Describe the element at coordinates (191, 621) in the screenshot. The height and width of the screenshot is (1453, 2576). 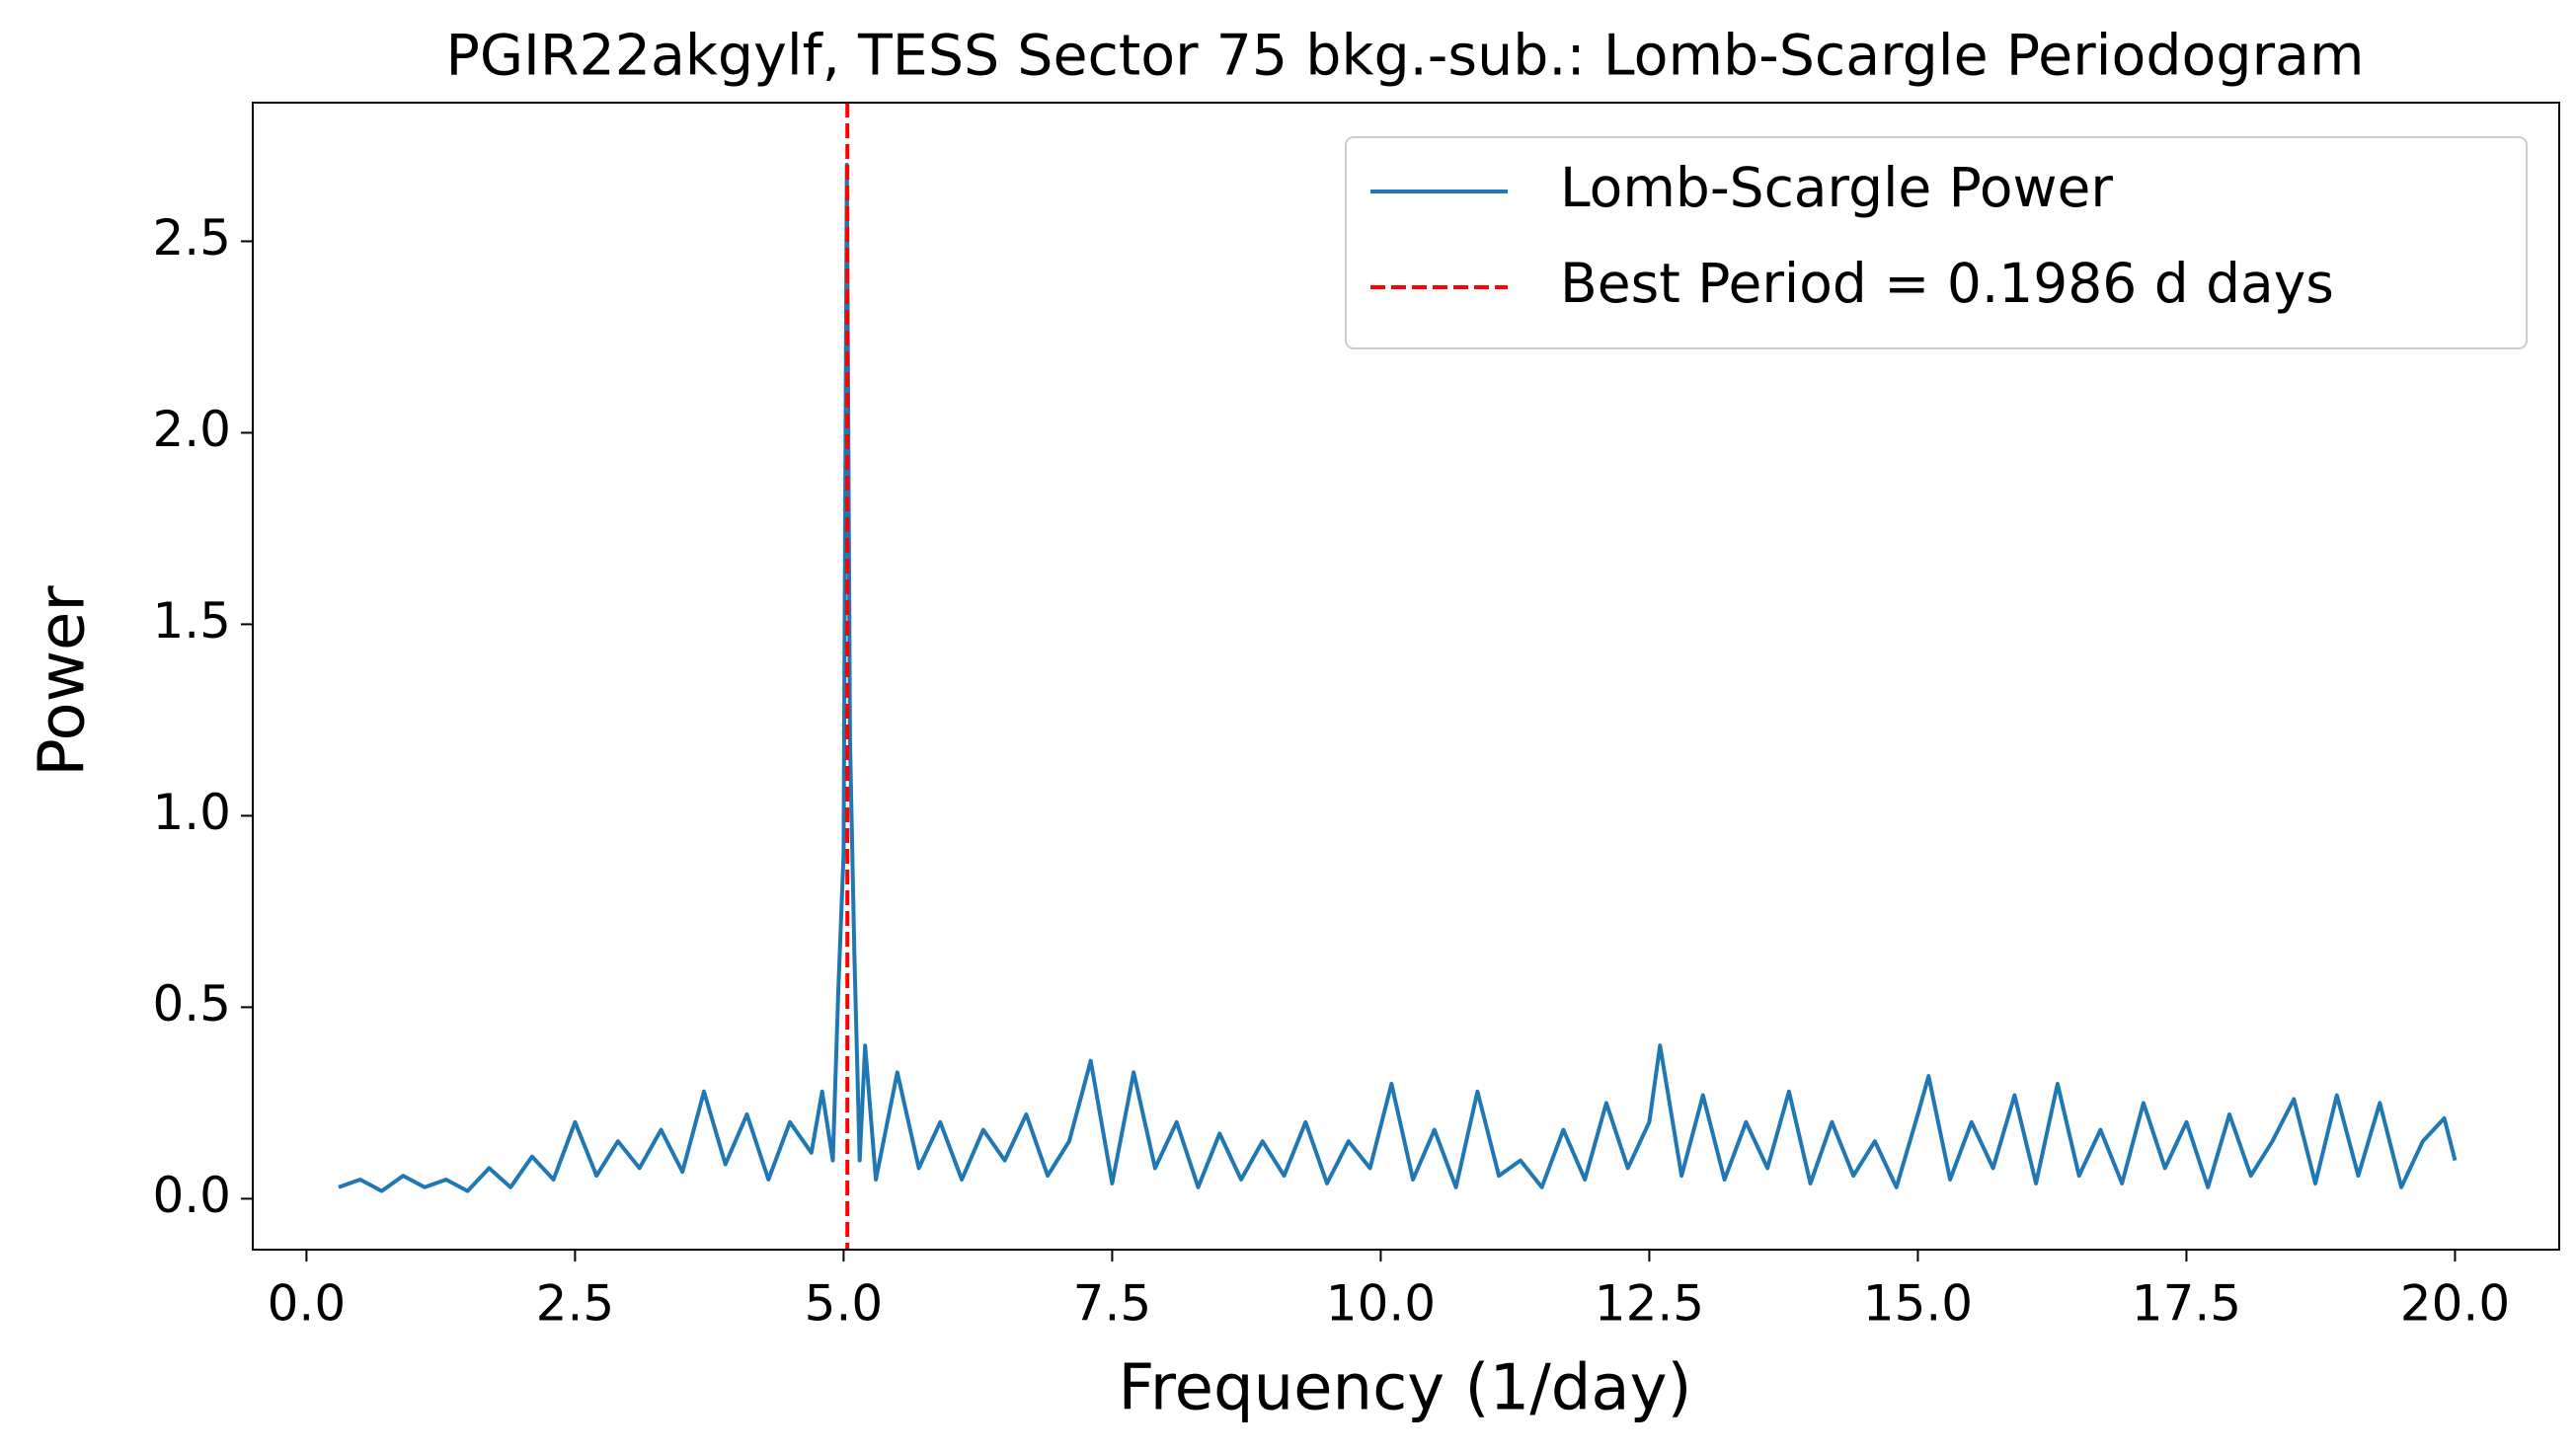
I see `y-tick-label: 1.5` at that location.